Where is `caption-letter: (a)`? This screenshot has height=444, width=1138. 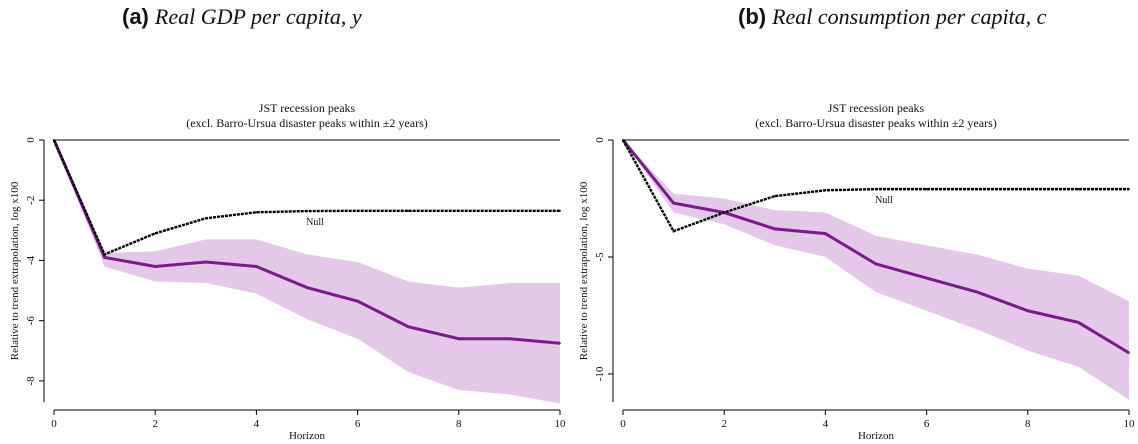
caption-letter: (a) is located at coordinates (135, 16).